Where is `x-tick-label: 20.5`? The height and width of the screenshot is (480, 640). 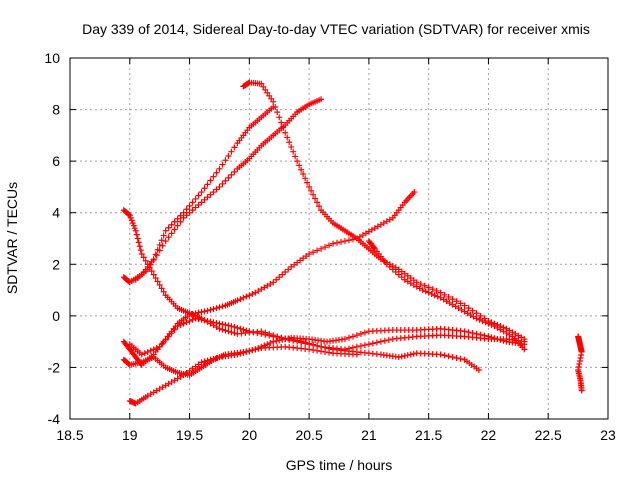 x-tick-label: 20.5 is located at coordinates (308, 435).